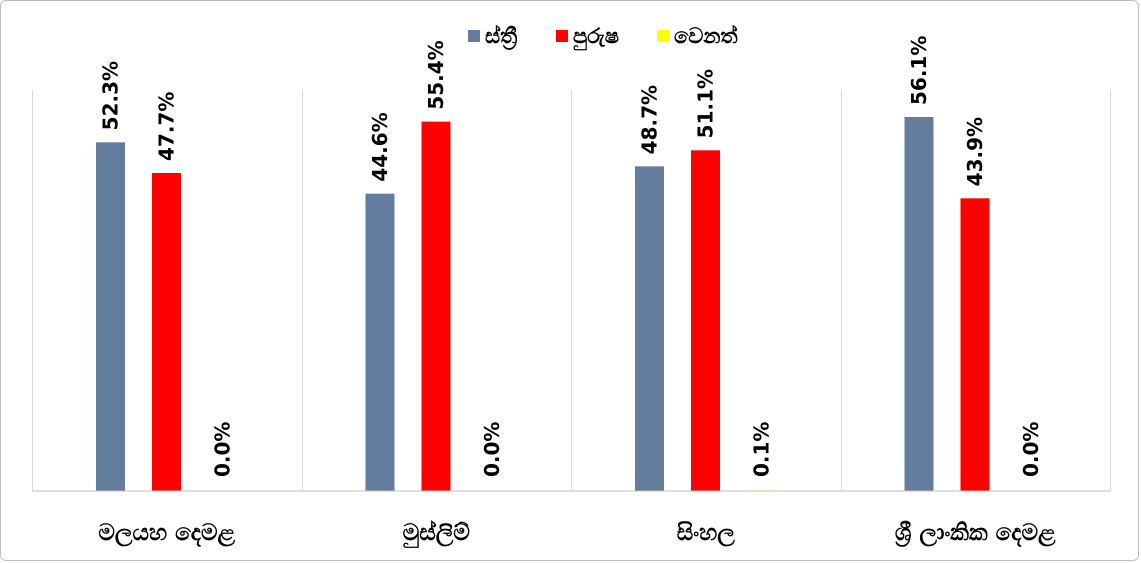  I want to click on data-label: 43.9%, so click(975, 151).